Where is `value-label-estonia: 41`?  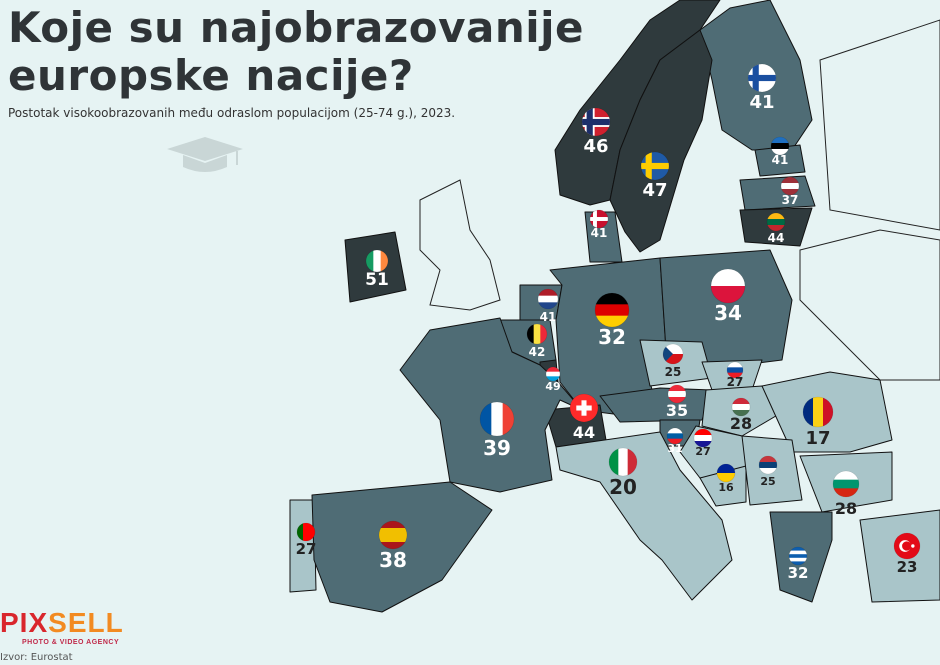
value-label-estonia: 41 is located at coordinates (780, 160).